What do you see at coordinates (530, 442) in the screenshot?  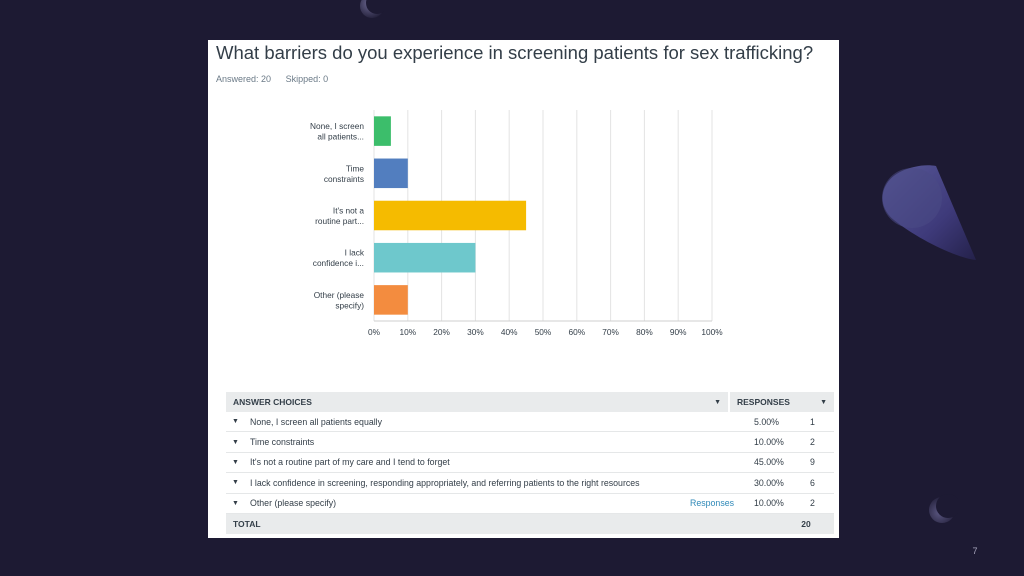 I see `table-row: ▼ Time constraints 10.00% 2` at bounding box center [530, 442].